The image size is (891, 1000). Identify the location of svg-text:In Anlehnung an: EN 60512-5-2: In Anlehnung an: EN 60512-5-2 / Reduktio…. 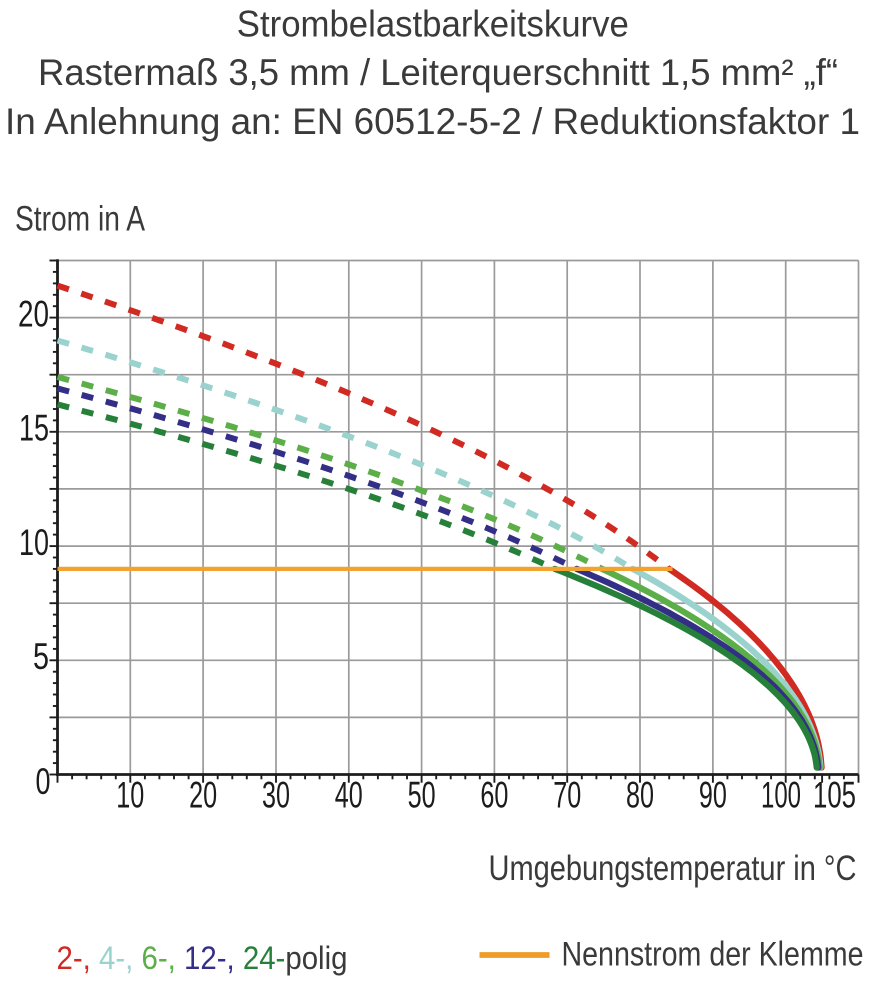
(432, 121).